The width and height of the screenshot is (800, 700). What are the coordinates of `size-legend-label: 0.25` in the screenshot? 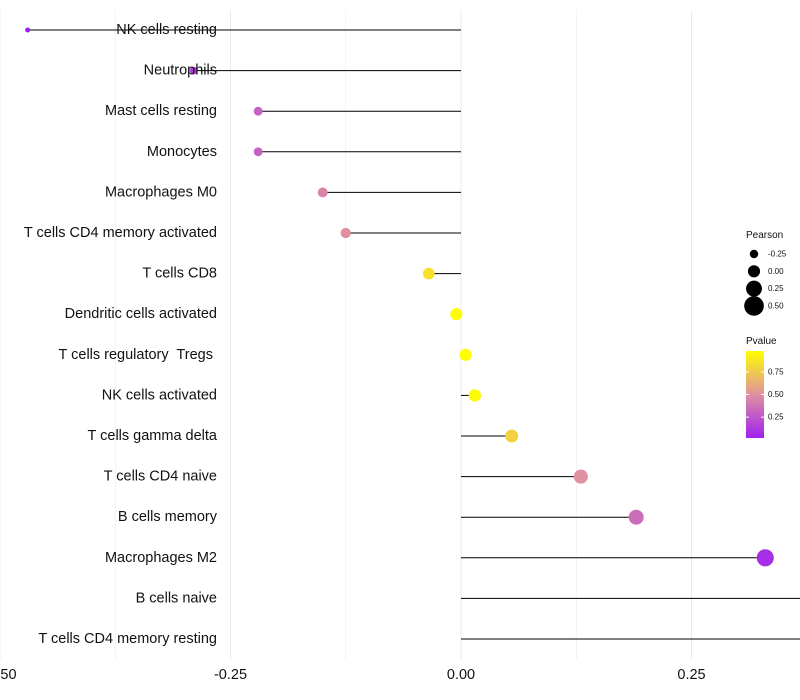 It's located at (776, 288).